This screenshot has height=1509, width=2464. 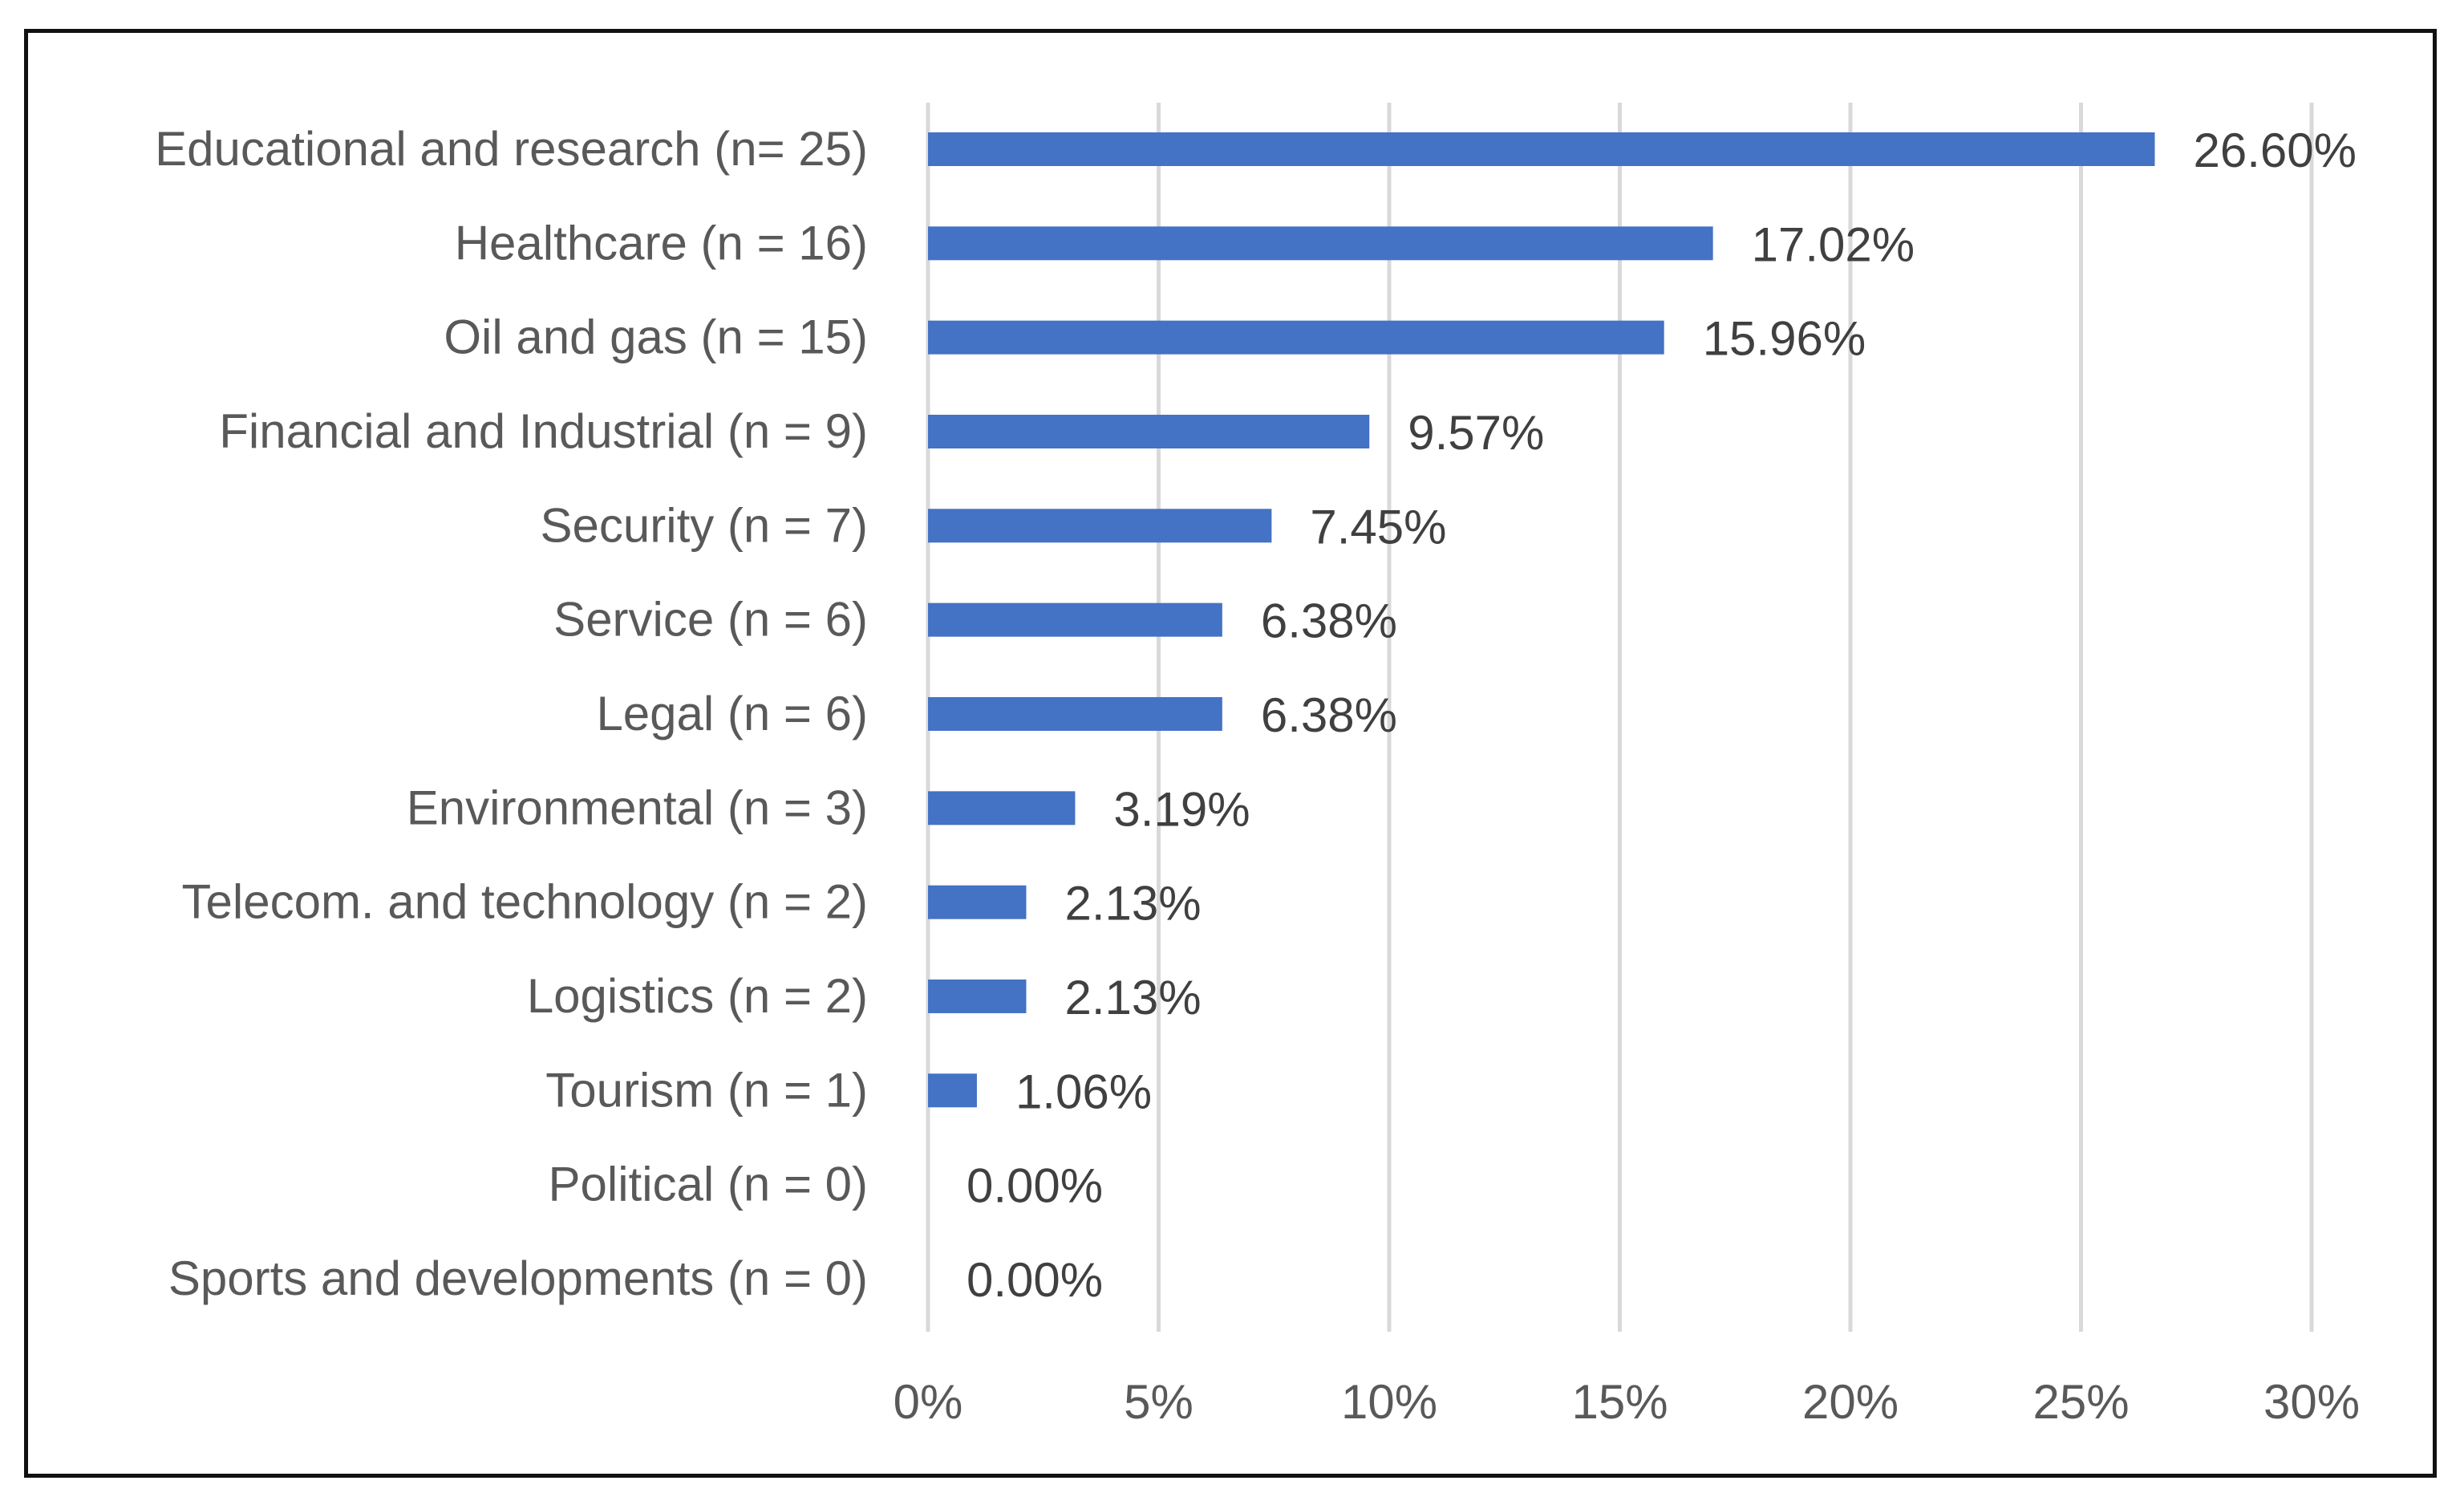 What do you see at coordinates (697, 996) in the screenshot?
I see `category-label: Logistics (n = 2)` at bounding box center [697, 996].